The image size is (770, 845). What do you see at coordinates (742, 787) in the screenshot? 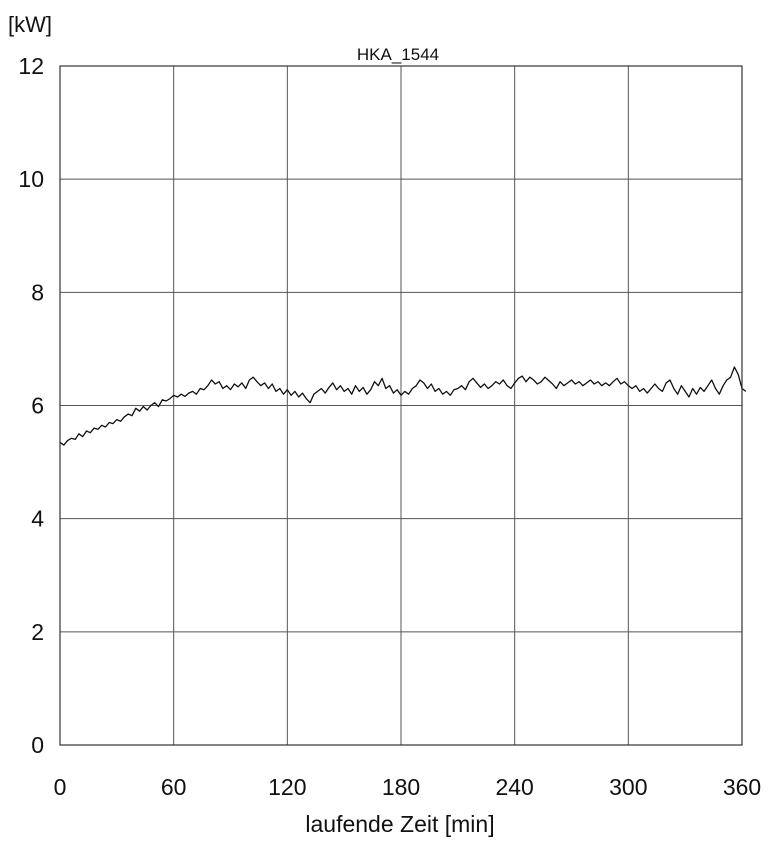
I see `x-tick-label: 360` at bounding box center [742, 787].